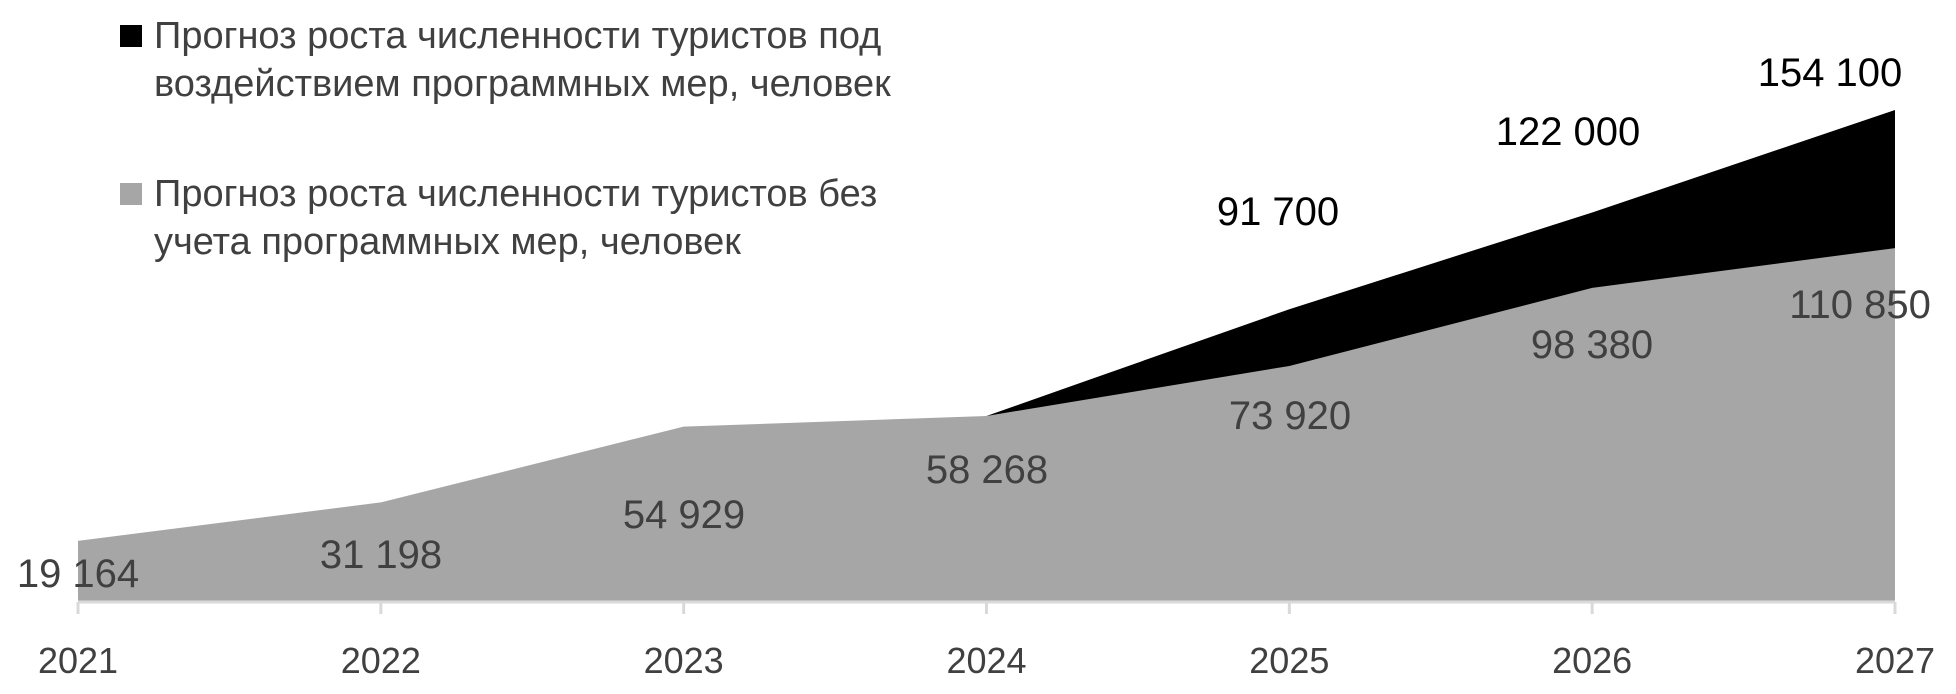  Describe the element at coordinates (1289, 660) in the screenshot. I see `x-tick-label: 2025` at that location.